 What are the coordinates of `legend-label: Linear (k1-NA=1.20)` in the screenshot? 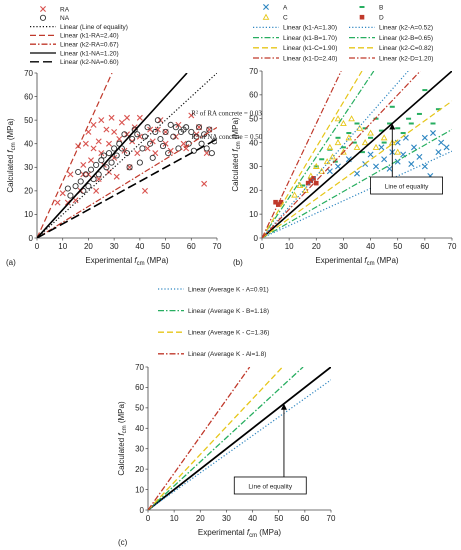 It's located at (89, 53).